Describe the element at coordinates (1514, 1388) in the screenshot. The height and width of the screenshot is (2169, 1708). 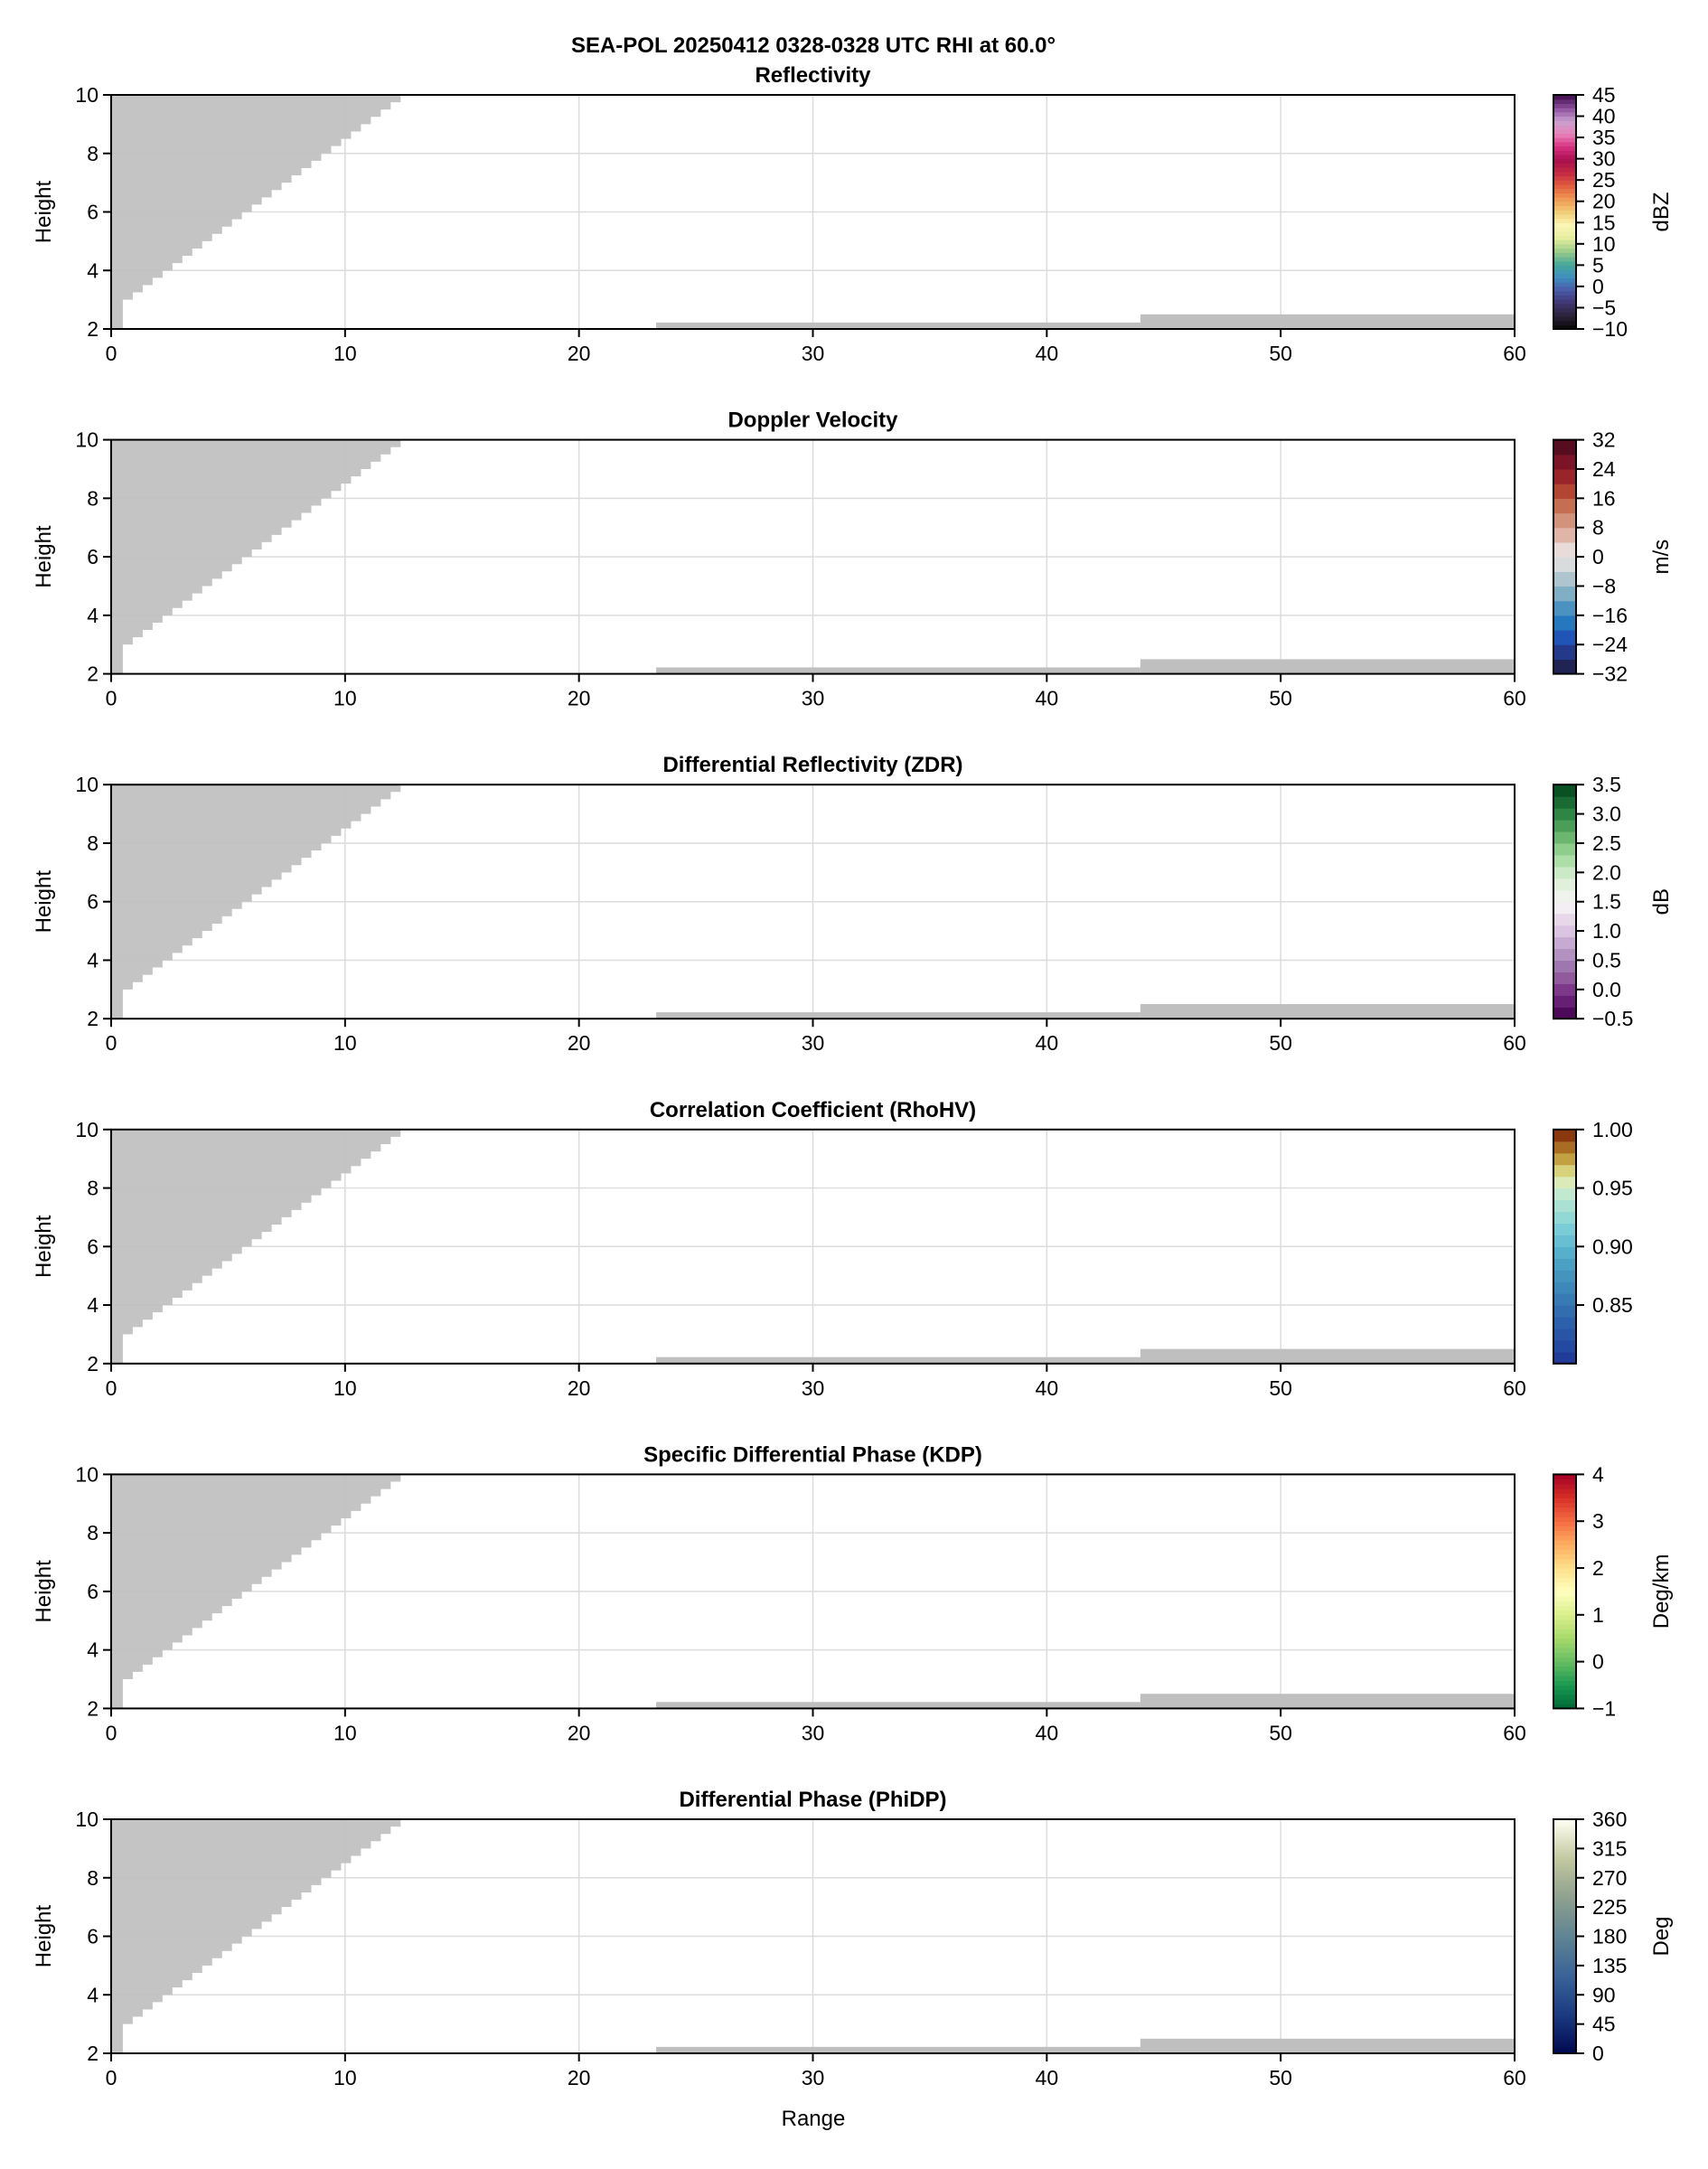
I see `x-tick-label: 60` at that location.